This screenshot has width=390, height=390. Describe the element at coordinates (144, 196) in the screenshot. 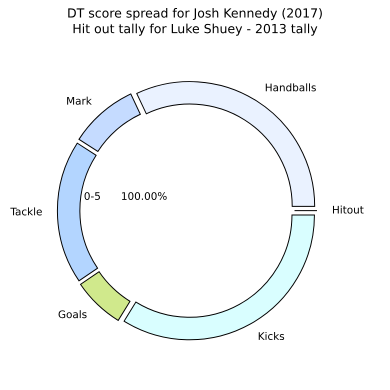

I see `text: 100.00%` at that location.